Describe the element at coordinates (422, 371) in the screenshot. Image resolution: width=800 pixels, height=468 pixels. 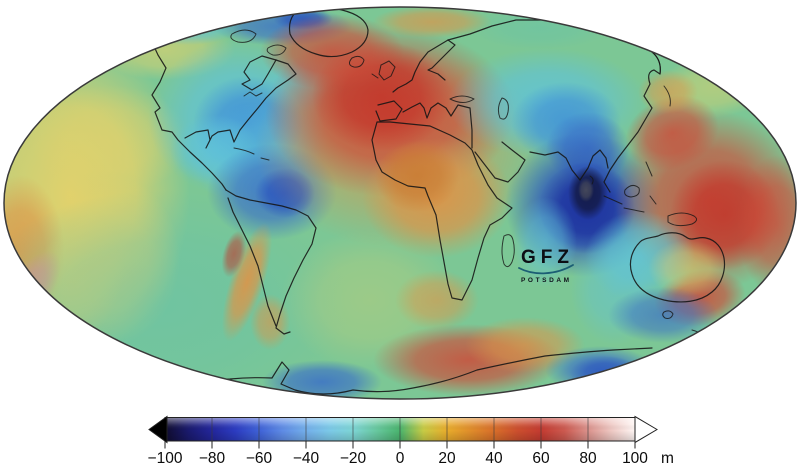
I see `coastline-antarctica` at that location.